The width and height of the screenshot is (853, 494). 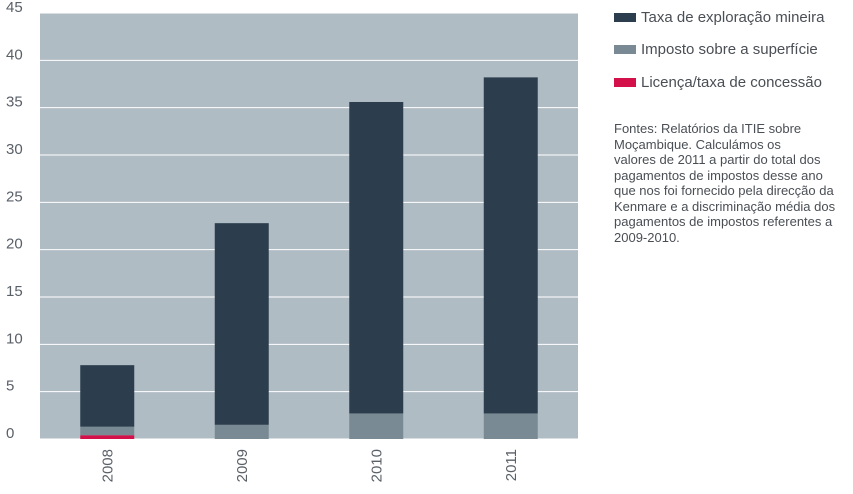 What do you see at coordinates (14, 149) in the screenshot?
I see `y-tick-label: 30` at bounding box center [14, 149].